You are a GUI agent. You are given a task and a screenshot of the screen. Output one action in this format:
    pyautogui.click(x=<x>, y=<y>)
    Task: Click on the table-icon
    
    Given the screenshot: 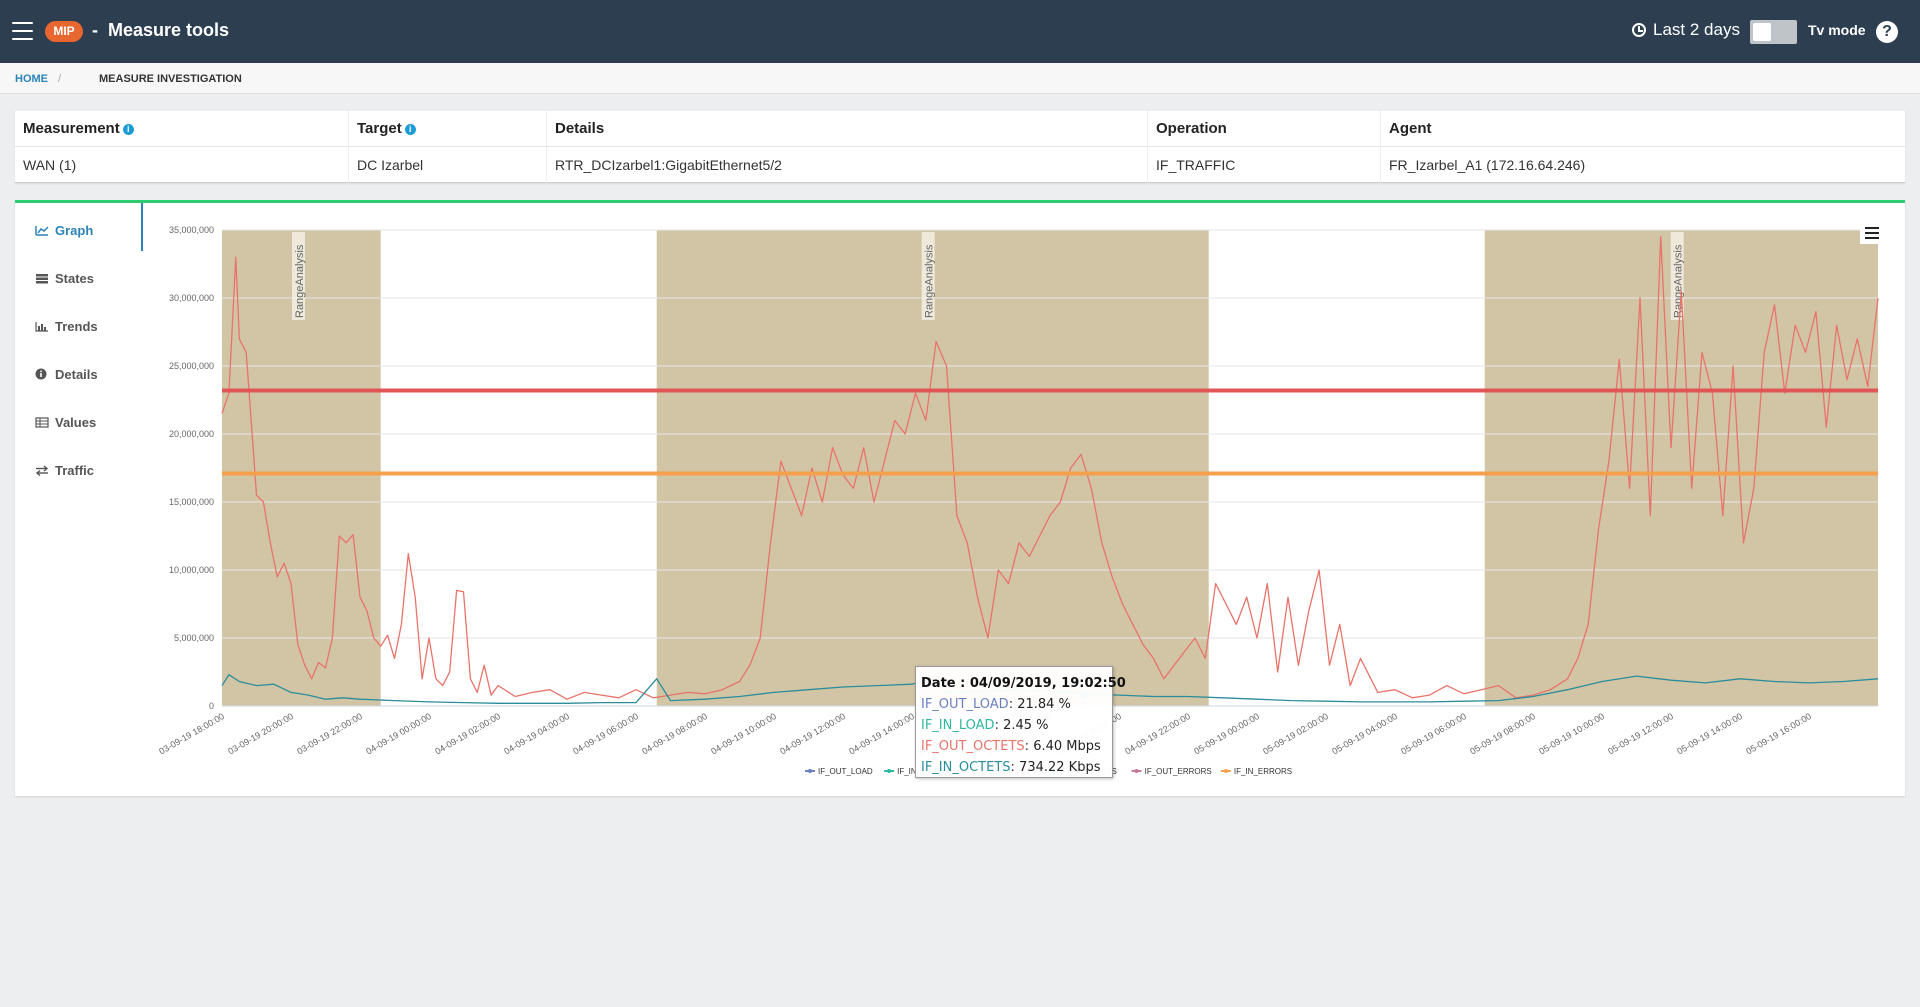 What is the action you would take?
    pyautogui.click(x=42, y=422)
    